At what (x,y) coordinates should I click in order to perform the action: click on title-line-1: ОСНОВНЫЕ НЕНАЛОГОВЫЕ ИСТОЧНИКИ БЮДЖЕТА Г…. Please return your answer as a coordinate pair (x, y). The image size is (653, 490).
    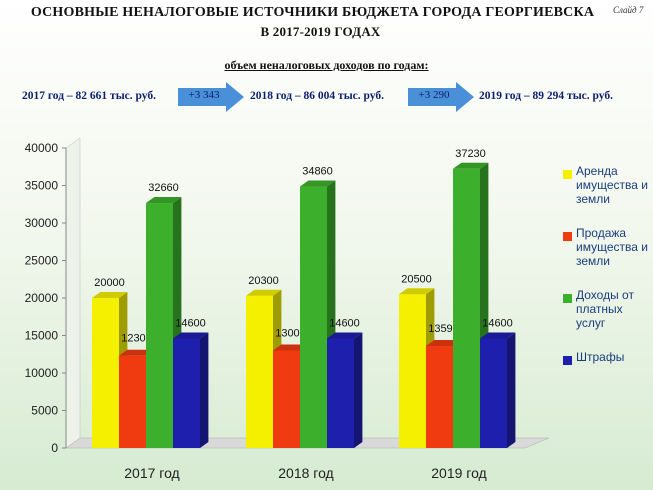
    Looking at the image, I should click on (312, 12).